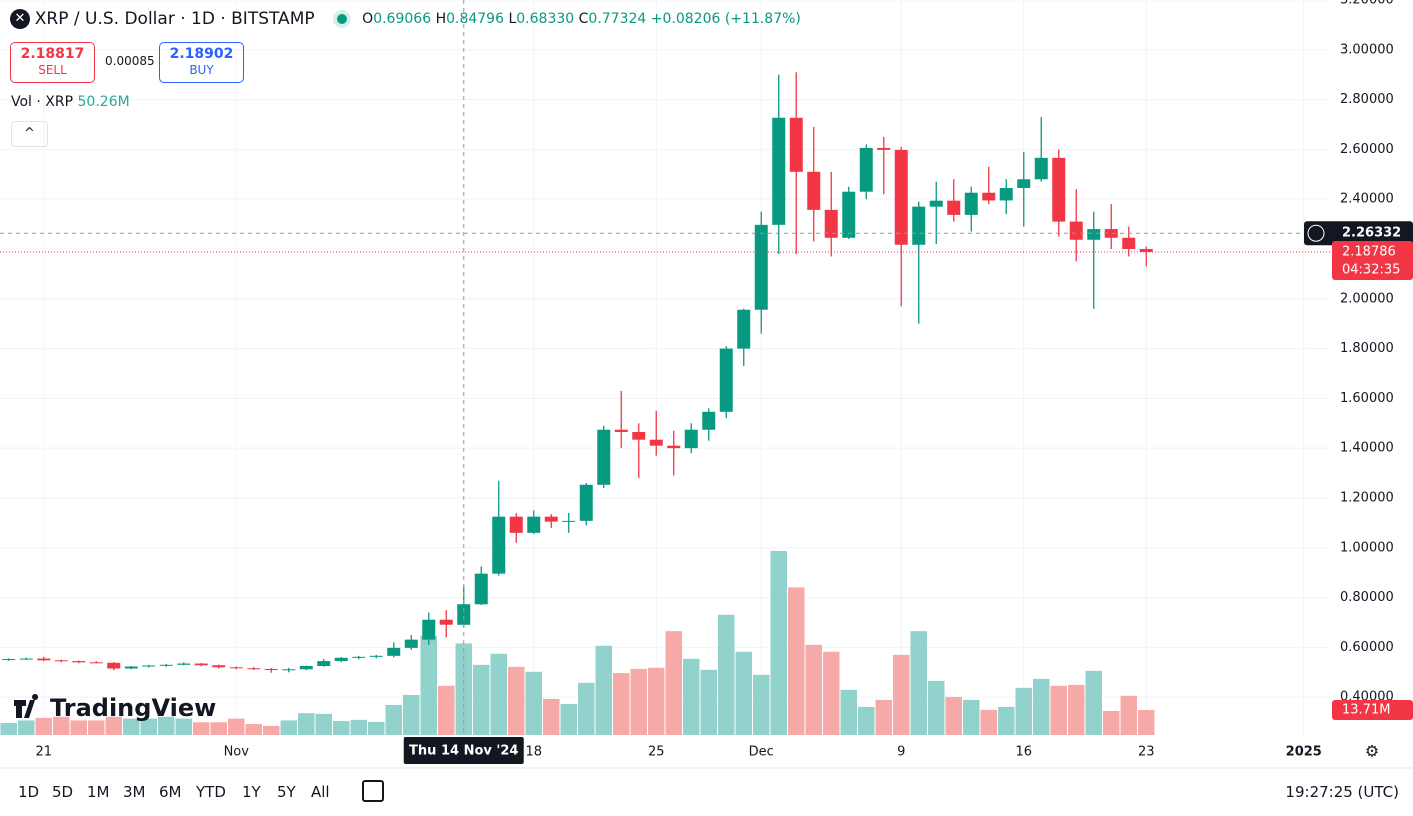 The height and width of the screenshot is (816, 1413). I want to click on y-tick-label: 2.80000, so click(1367, 99).